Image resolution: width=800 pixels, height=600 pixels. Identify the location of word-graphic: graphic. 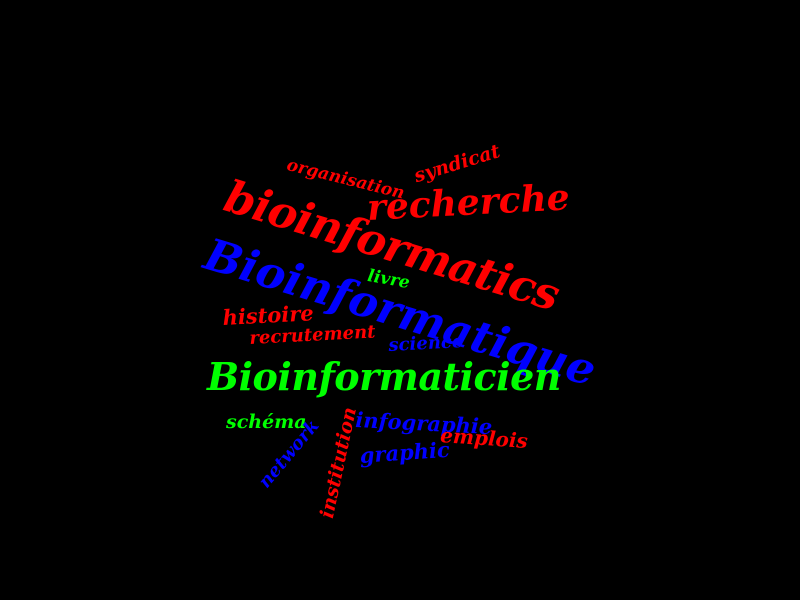
(404, 452).